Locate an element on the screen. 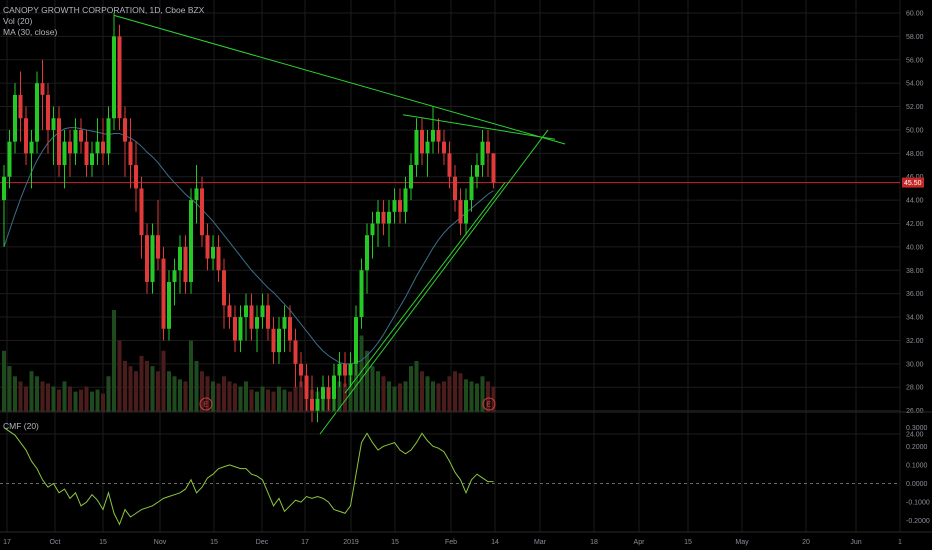 The height and width of the screenshot is (550, 932). price-tag-text: 45.50 is located at coordinates (913, 183).